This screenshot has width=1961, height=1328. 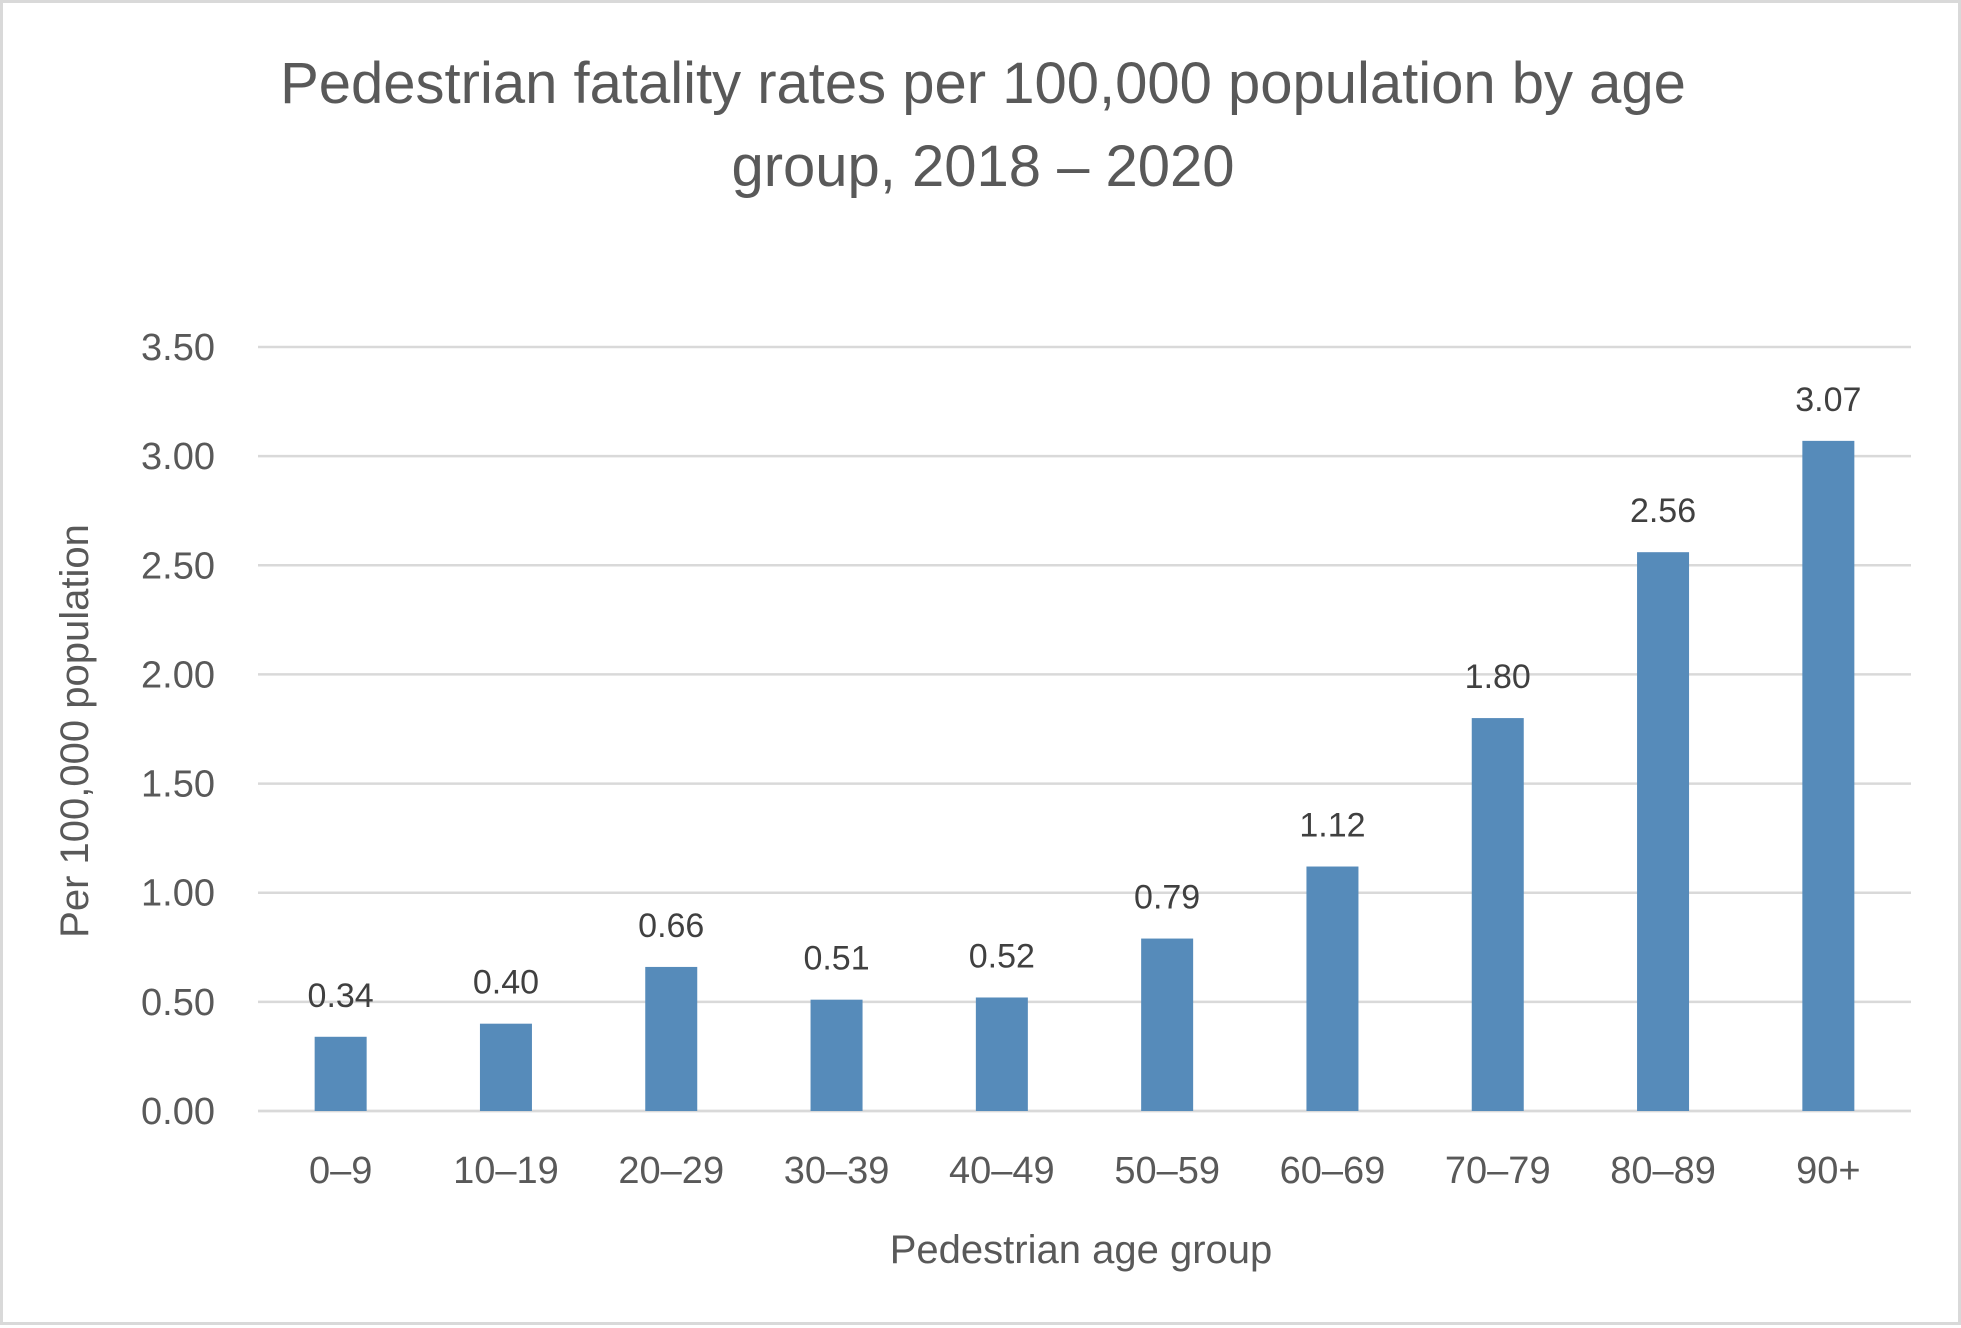 What do you see at coordinates (178, 1112) in the screenshot?
I see `y-tick-label: 0.00` at bounding box center [178, 1112].